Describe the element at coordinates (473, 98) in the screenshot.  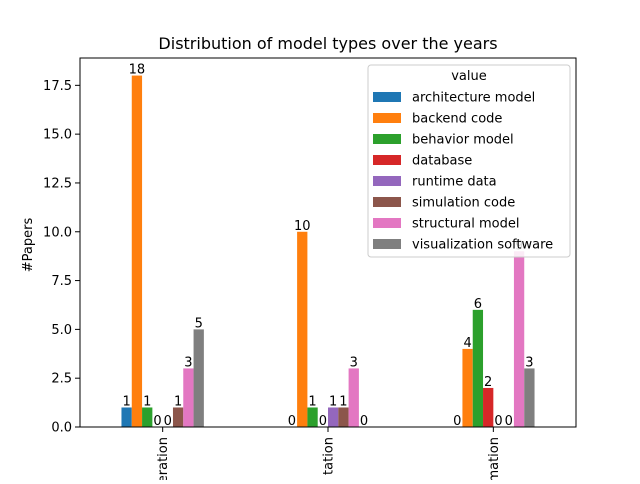
I see `legend-label: architecture model` at that location.